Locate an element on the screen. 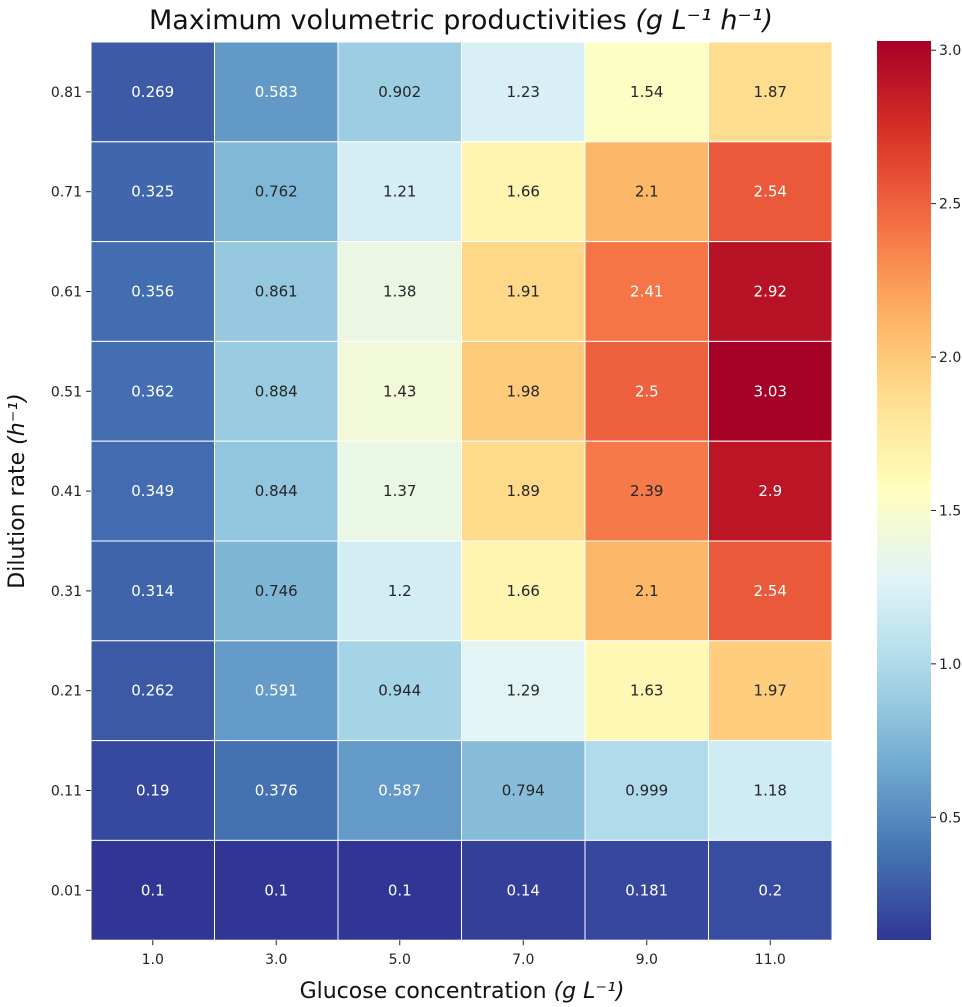  cell-value-label: 0.762 is located at coordinates (276, 192).